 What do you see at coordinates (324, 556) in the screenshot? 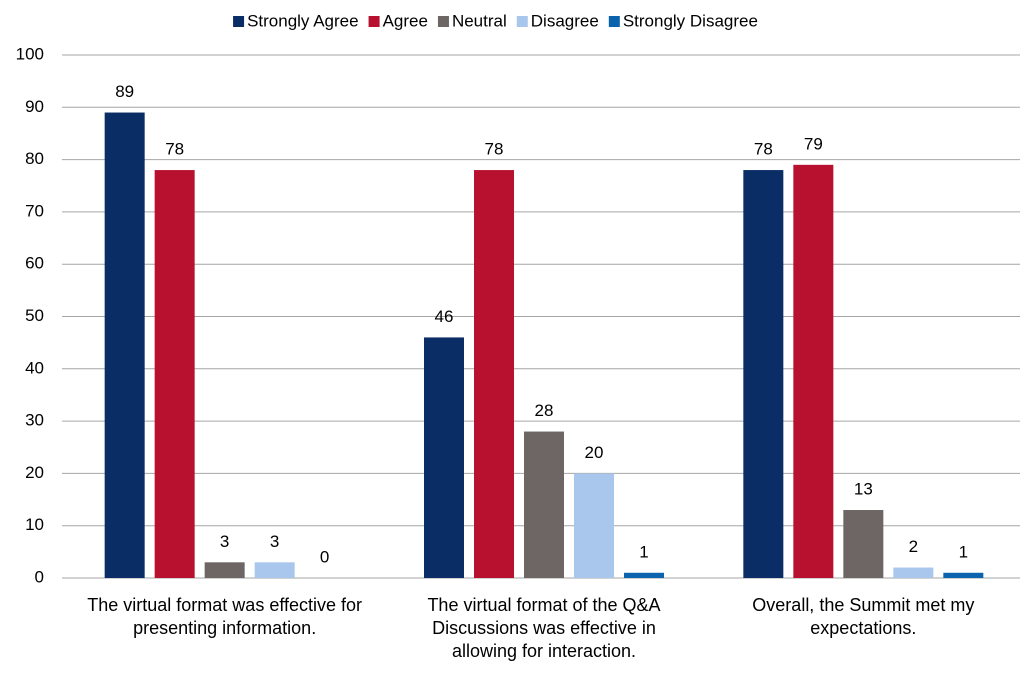
I see `data-label: 0` at bounding box center [324, 556].